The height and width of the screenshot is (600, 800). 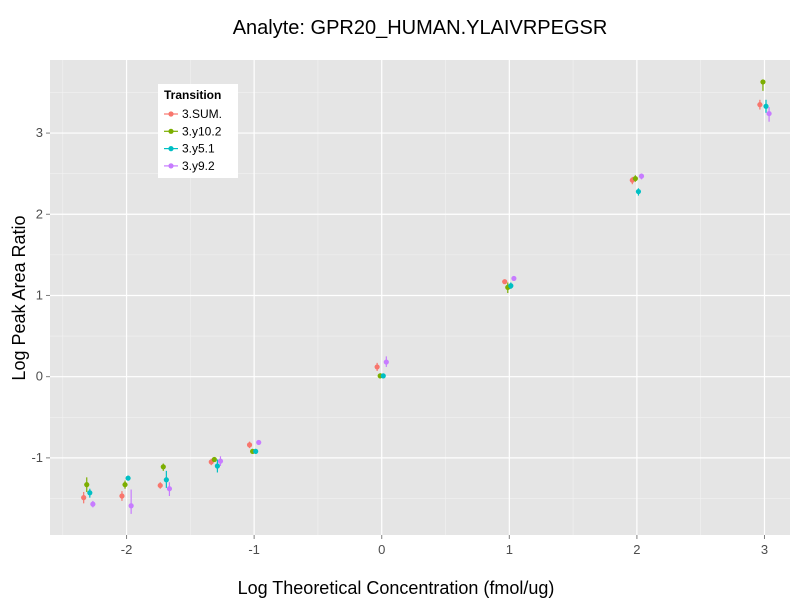 I want to click on y-tick-label: 0, so click(x=39, y=376).